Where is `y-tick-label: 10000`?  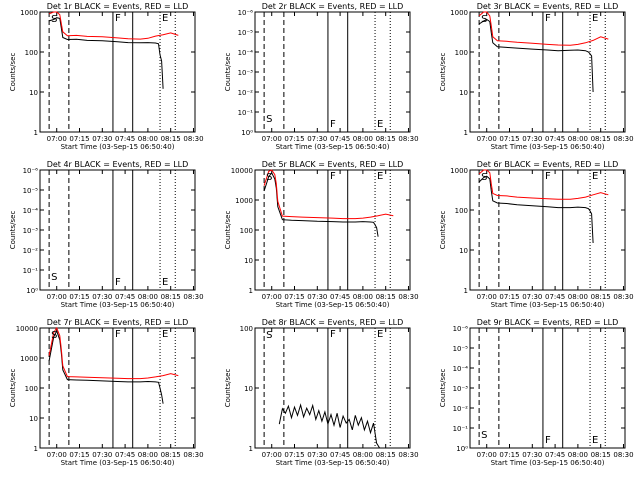
y-tick-label: 10000 is located at coordinates (27, 329).